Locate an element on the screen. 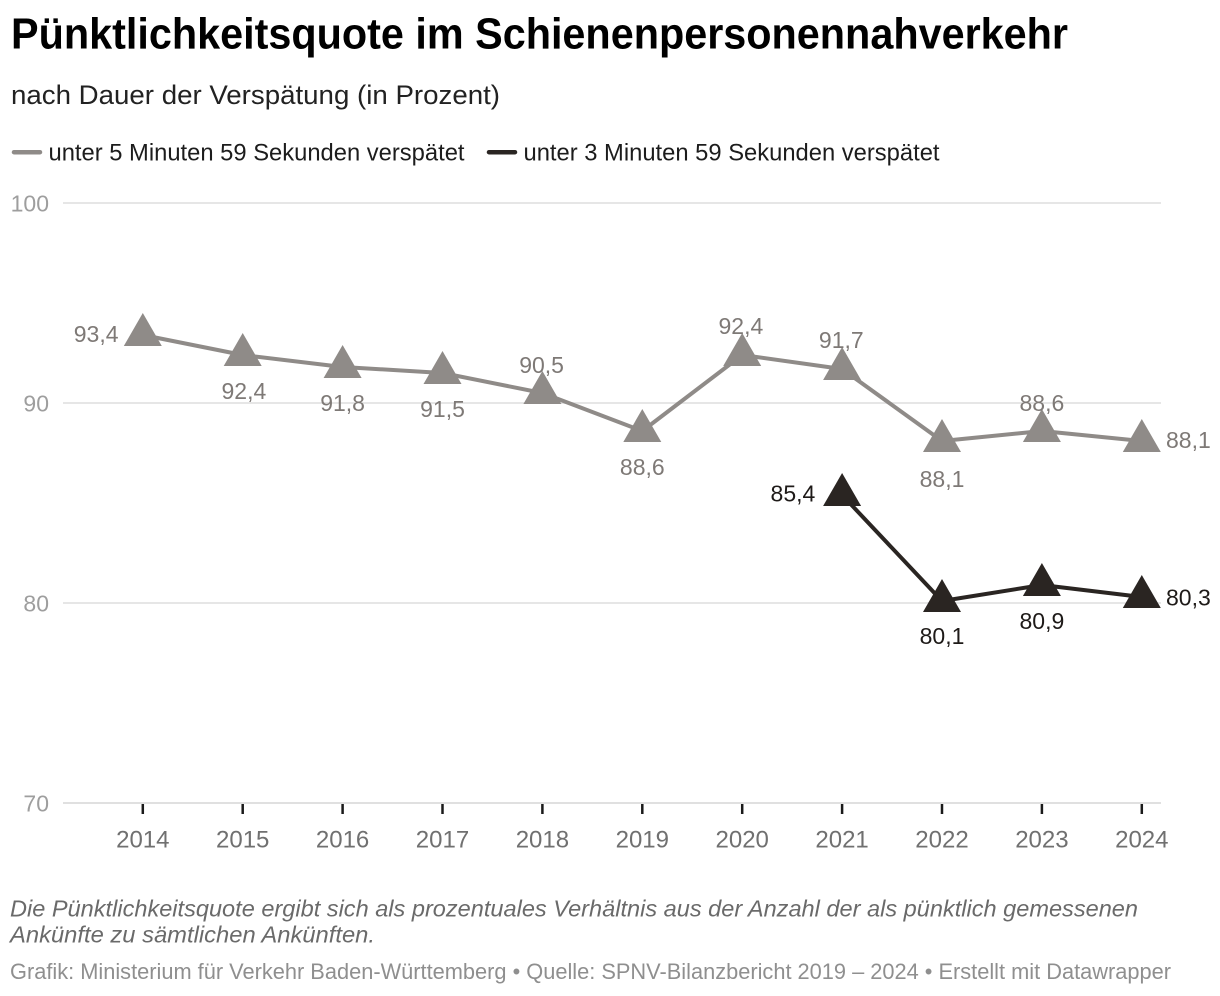 The image size is (1220, 996). svg-text:unter 3 Minuten 59 Sekunden ve: unter 3 Minuten 59 Sekunden verspätet is located at coordinates (732, 153).